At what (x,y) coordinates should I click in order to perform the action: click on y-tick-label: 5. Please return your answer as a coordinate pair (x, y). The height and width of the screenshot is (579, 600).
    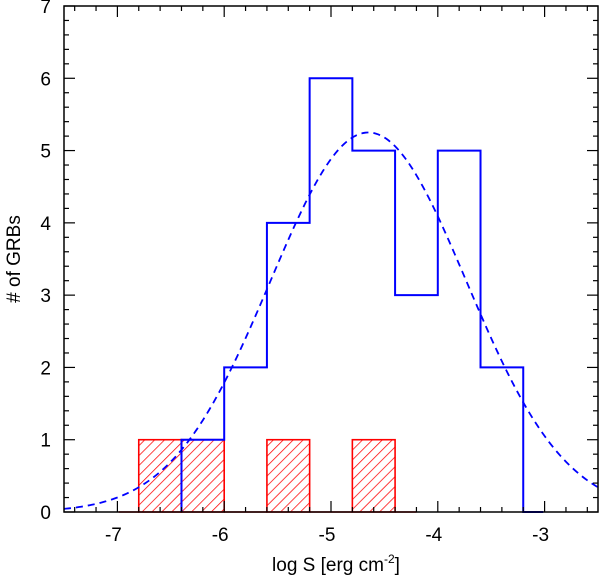
    Looking at the image, I should click on (45, 152).